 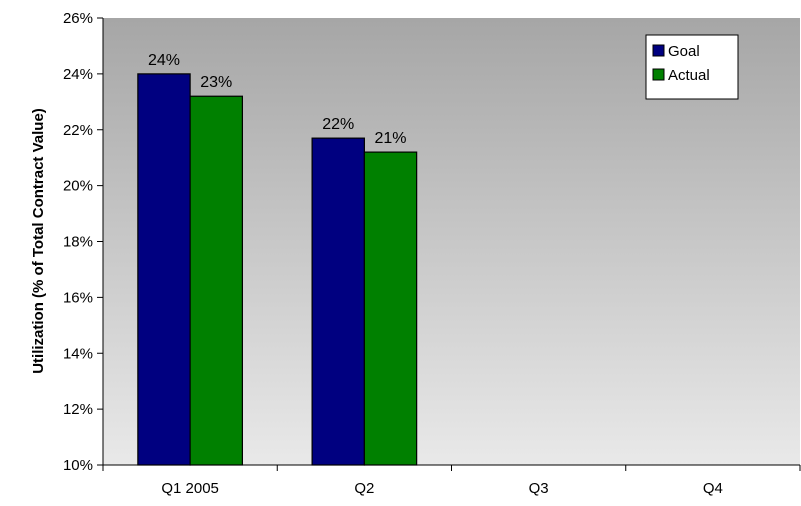 I want to click on data-label-actual-1: 21%, so click(x=390, y=138).